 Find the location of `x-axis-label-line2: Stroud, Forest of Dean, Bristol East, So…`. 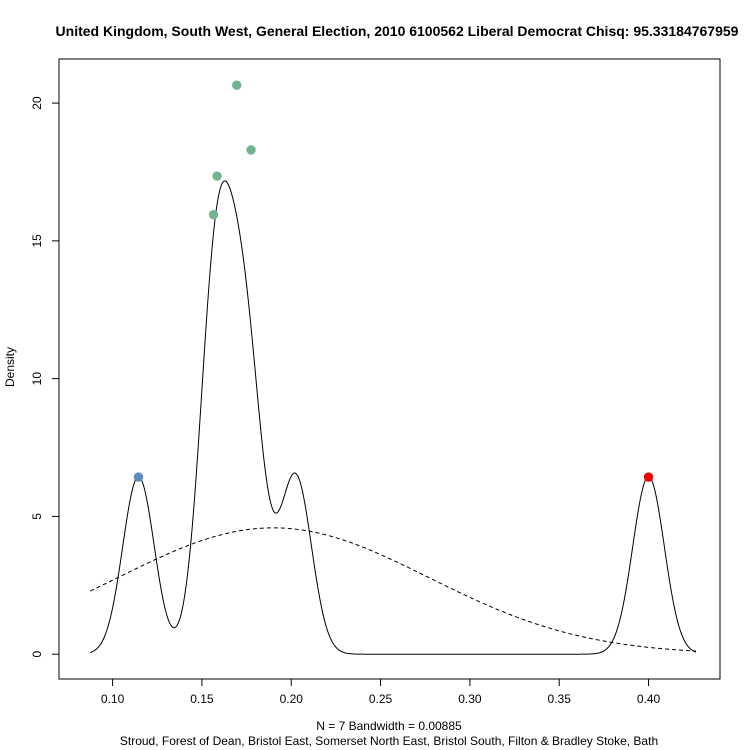

x-axis-label-line2: Stroud, Forest of Dean, Bristol East, So… is located at coordinates (389, 741).